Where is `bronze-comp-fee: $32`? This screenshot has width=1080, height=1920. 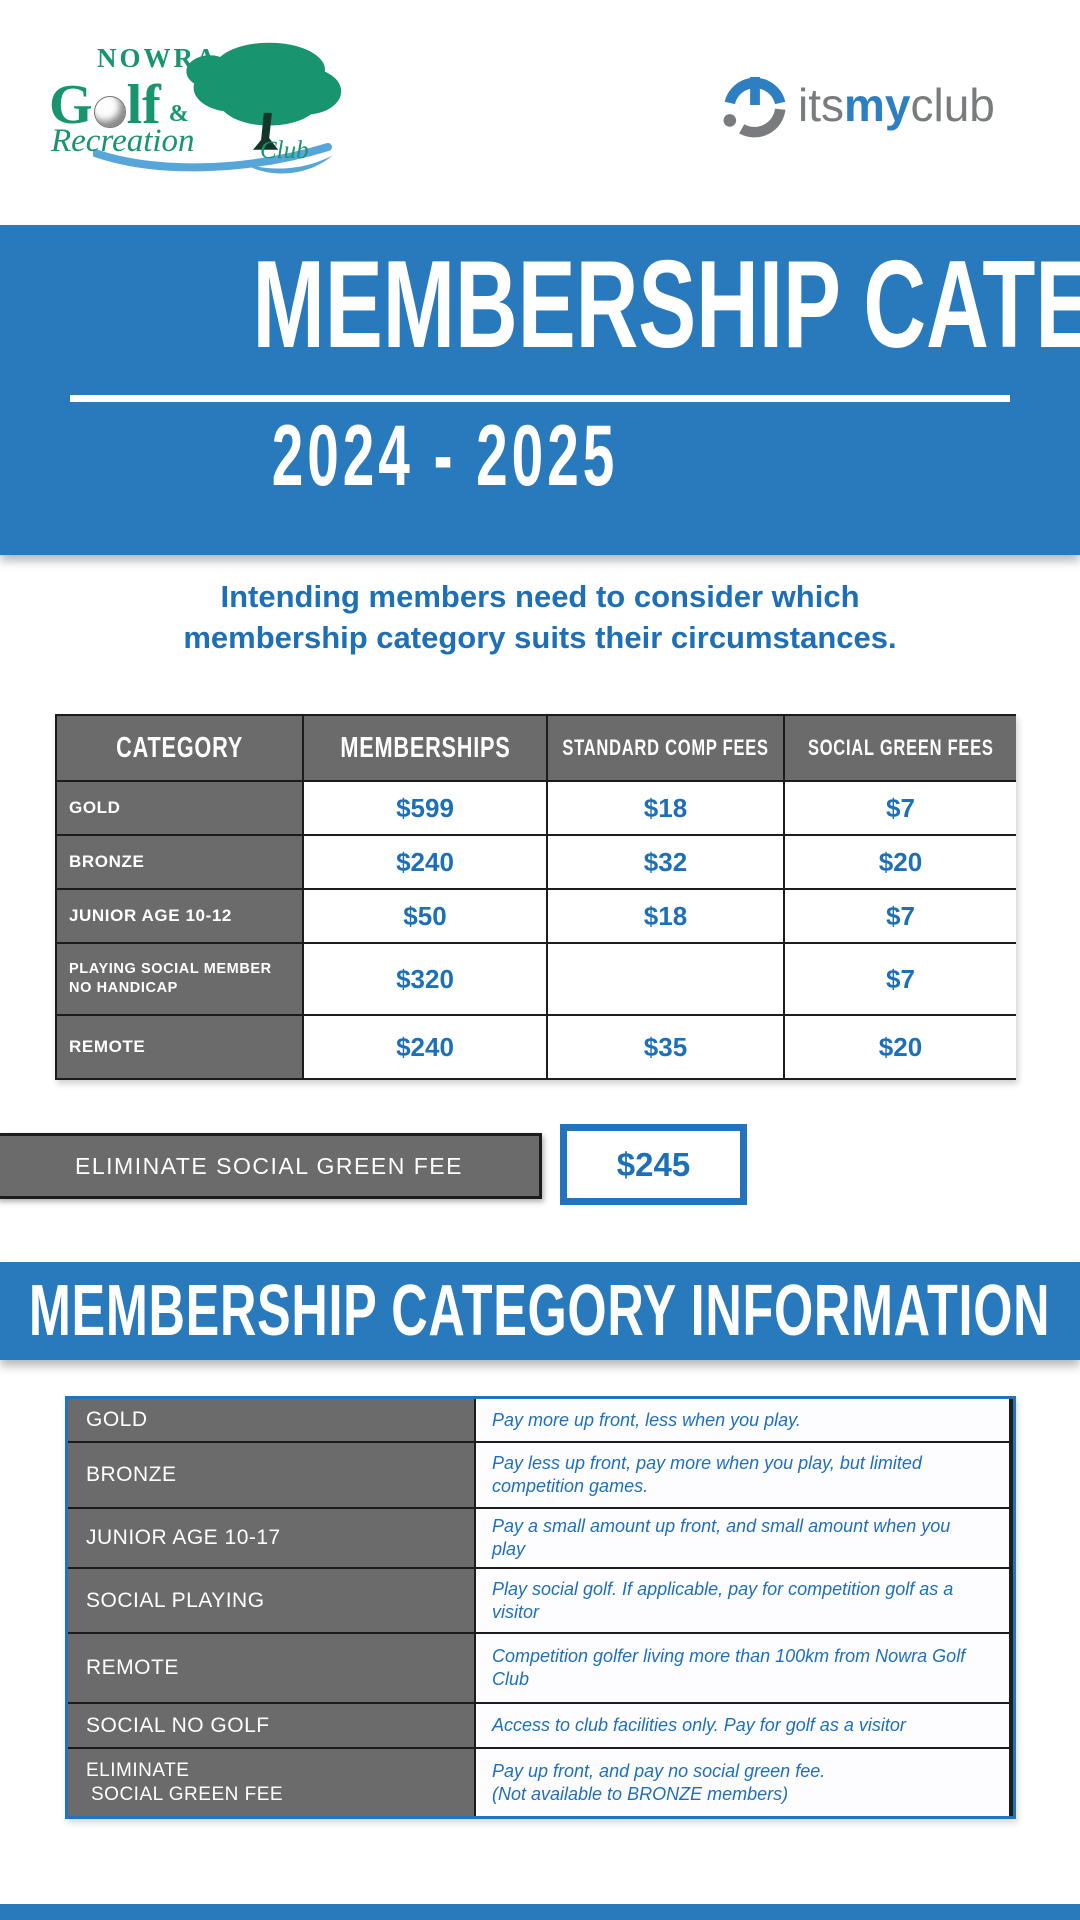
bronze-comp-fee: $32 is located at coordinates (665, 862).